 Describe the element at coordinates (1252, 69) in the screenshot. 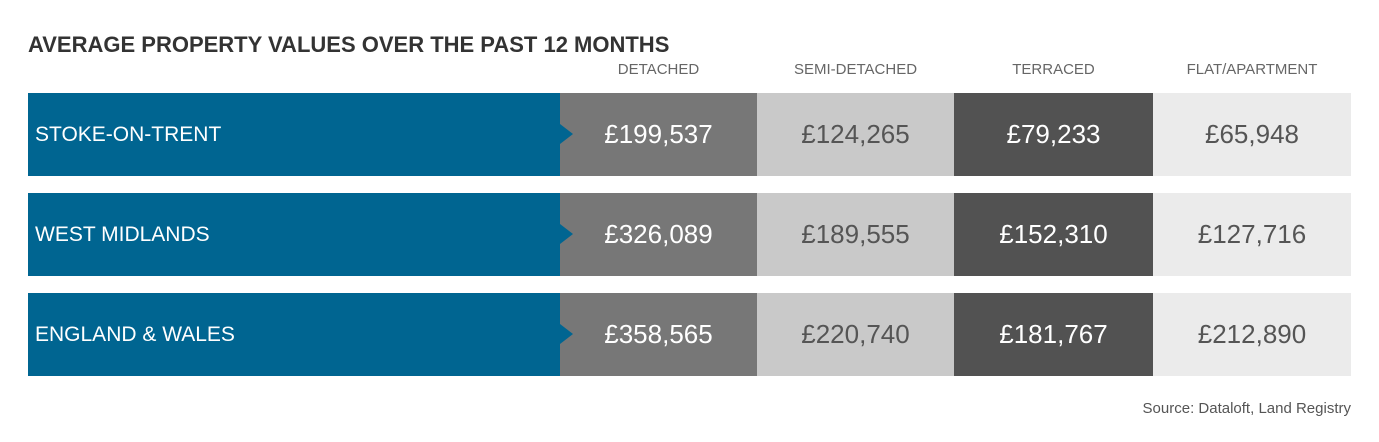

I see `column-header: FLAT/APARTMENT` at that location.